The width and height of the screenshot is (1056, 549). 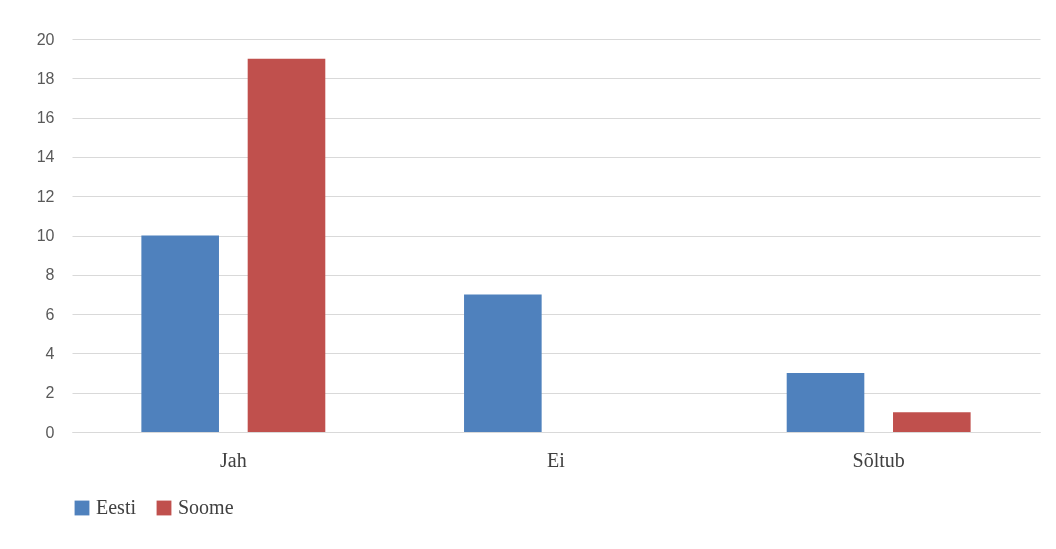 What do you see at coordinates (45, 39) in the screenshot?
I see `y-tick-label: 20` at bounding box center [45, 39].